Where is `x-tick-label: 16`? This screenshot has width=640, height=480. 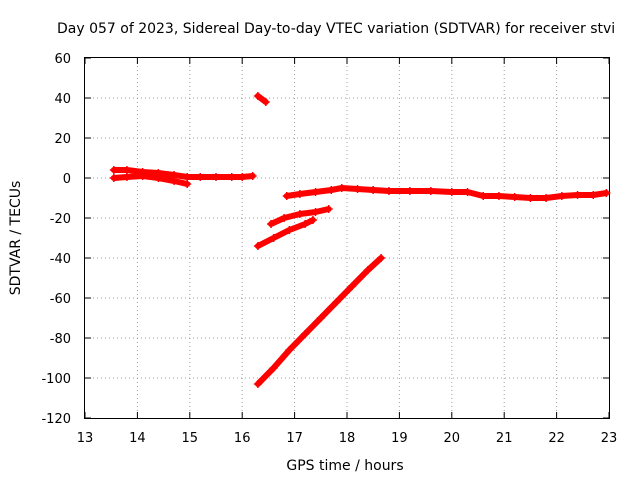
x-tick-label: 16 is located at coordinates (242, 438).